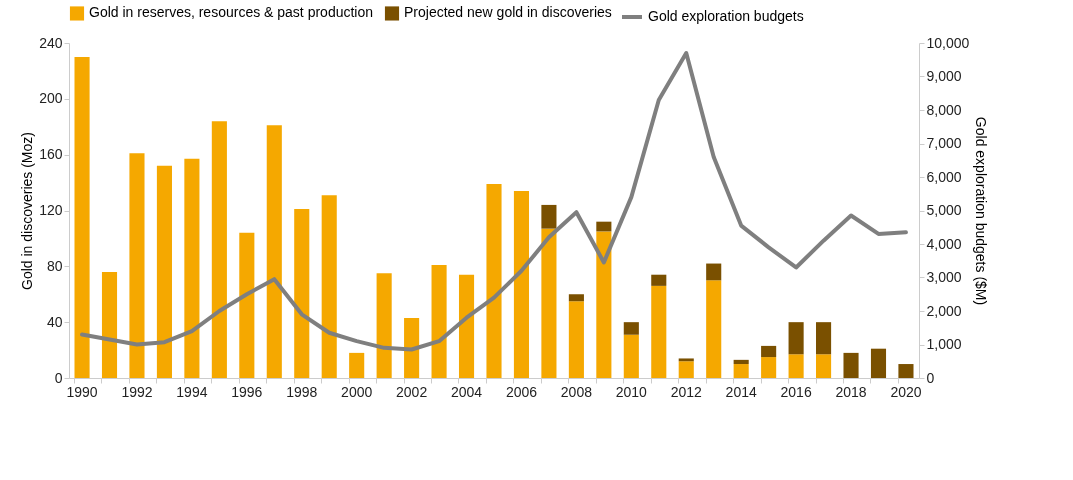  I want to click on x-tick-label: 2006, so click(521, 391).